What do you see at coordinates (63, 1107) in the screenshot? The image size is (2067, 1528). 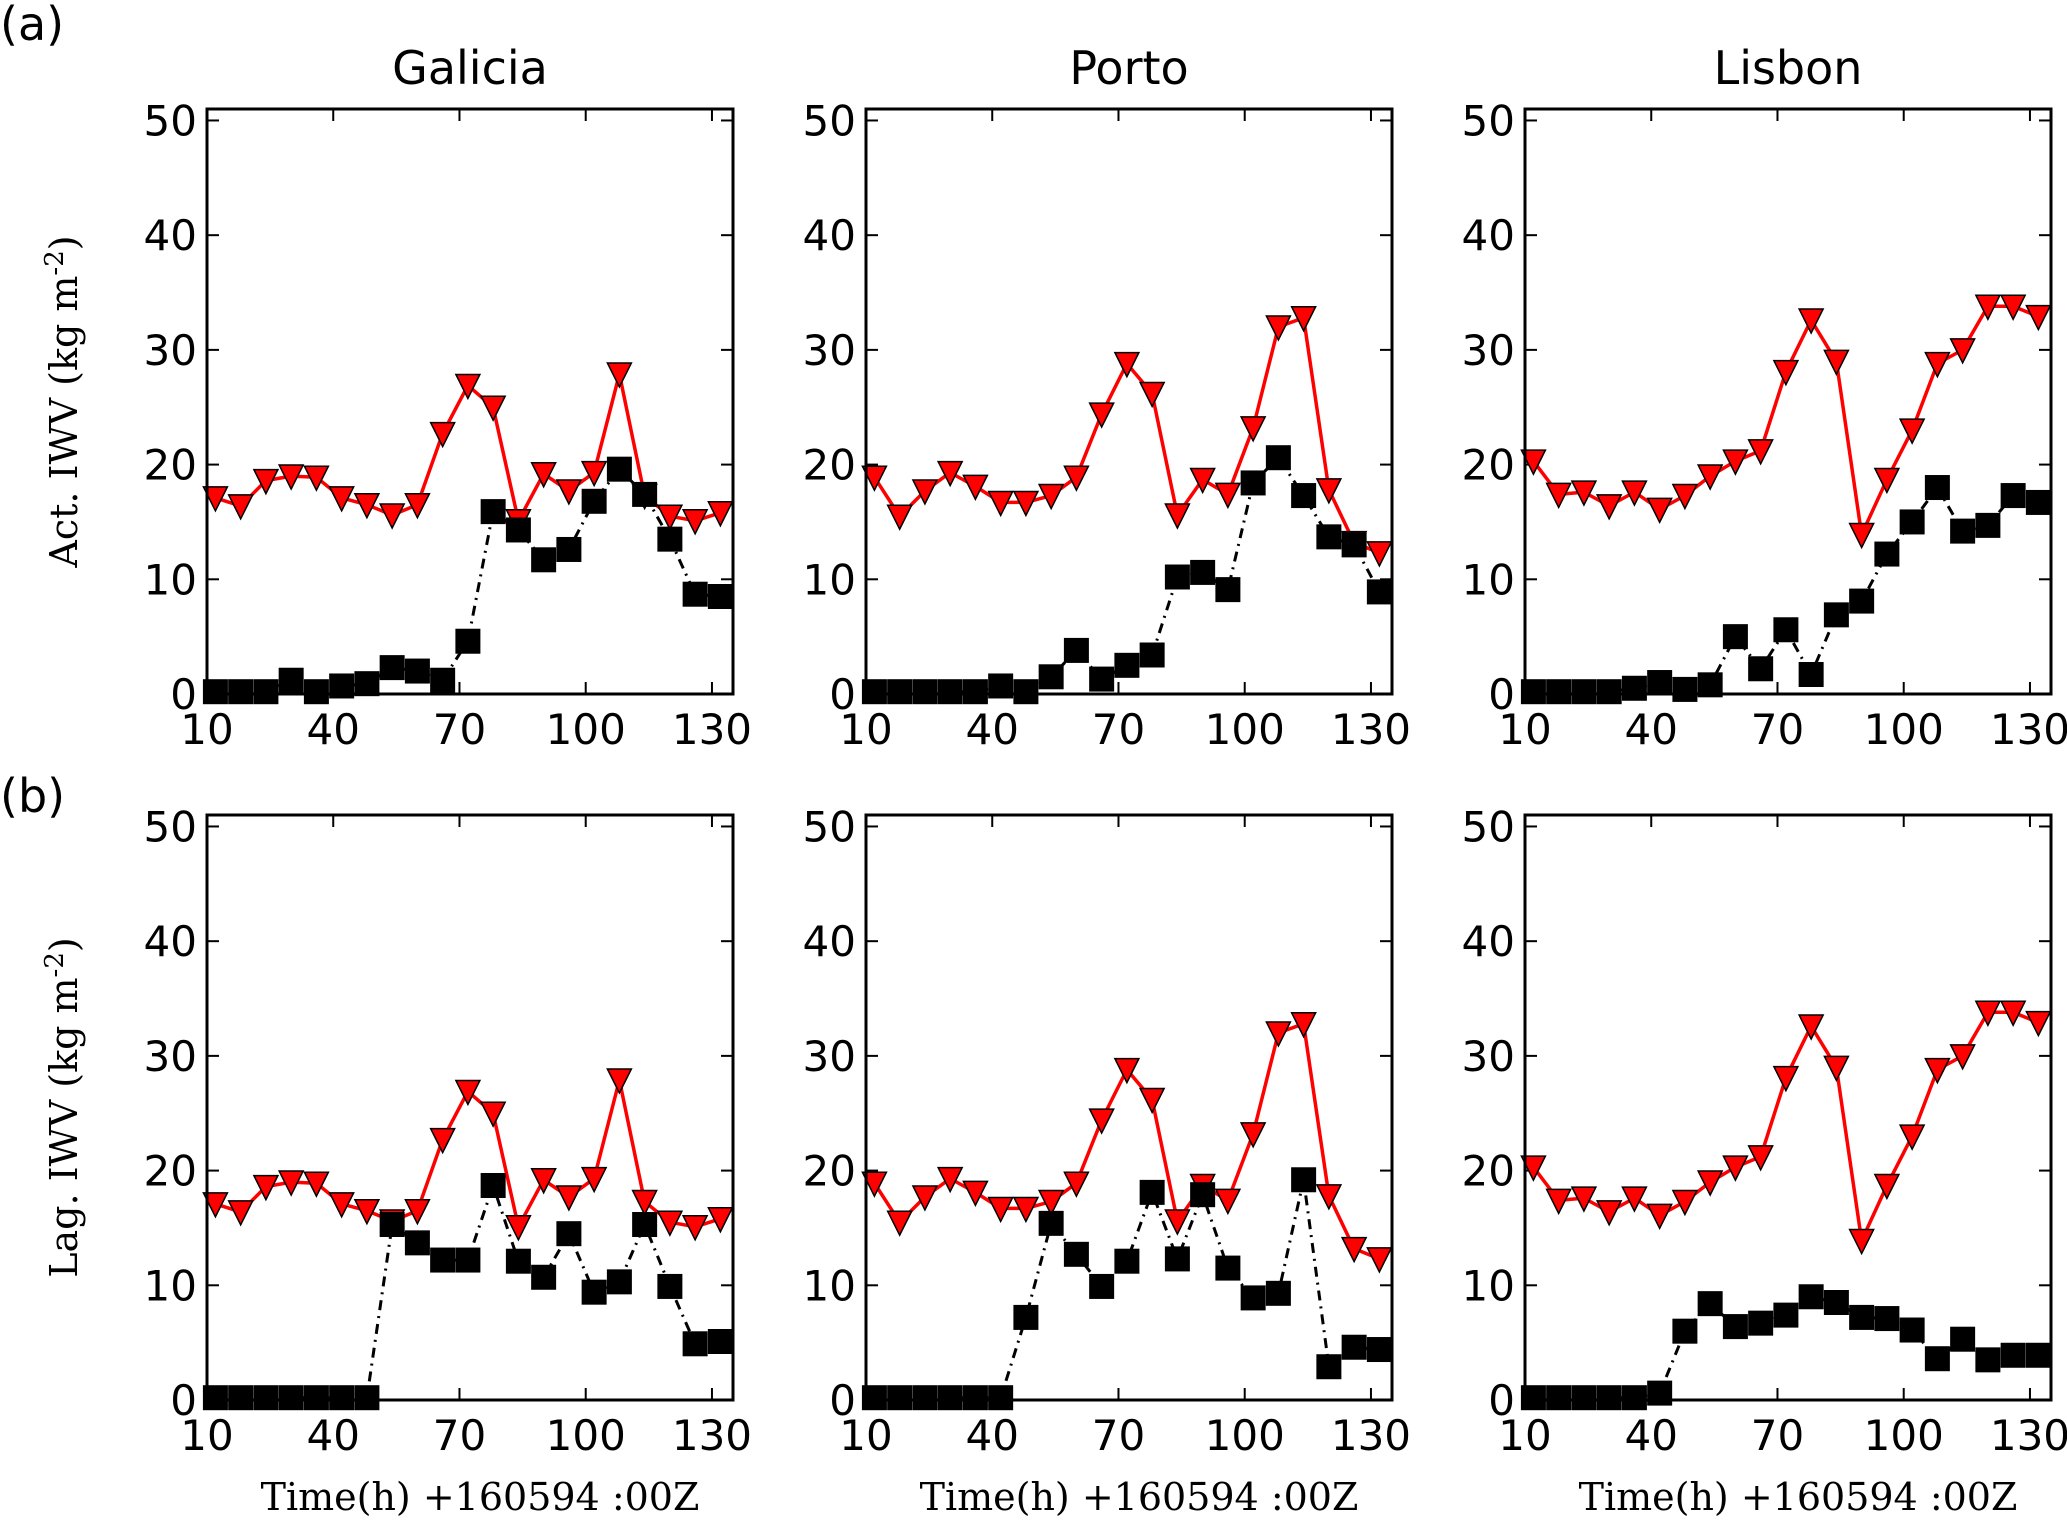 I see `y-axis-label: Lag. IWV (kg m-2)` at bounding box center [63, 1107].